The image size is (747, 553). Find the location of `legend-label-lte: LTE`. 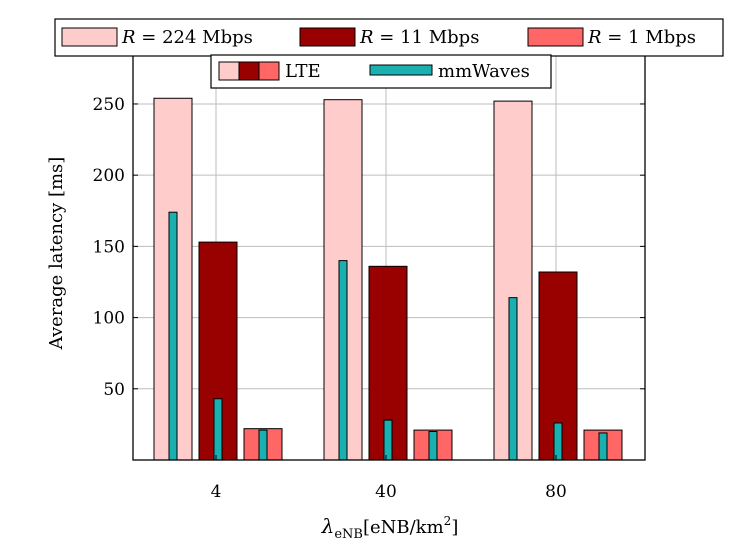

legend-label-lte: LTE is located at coordinates (303, 71).